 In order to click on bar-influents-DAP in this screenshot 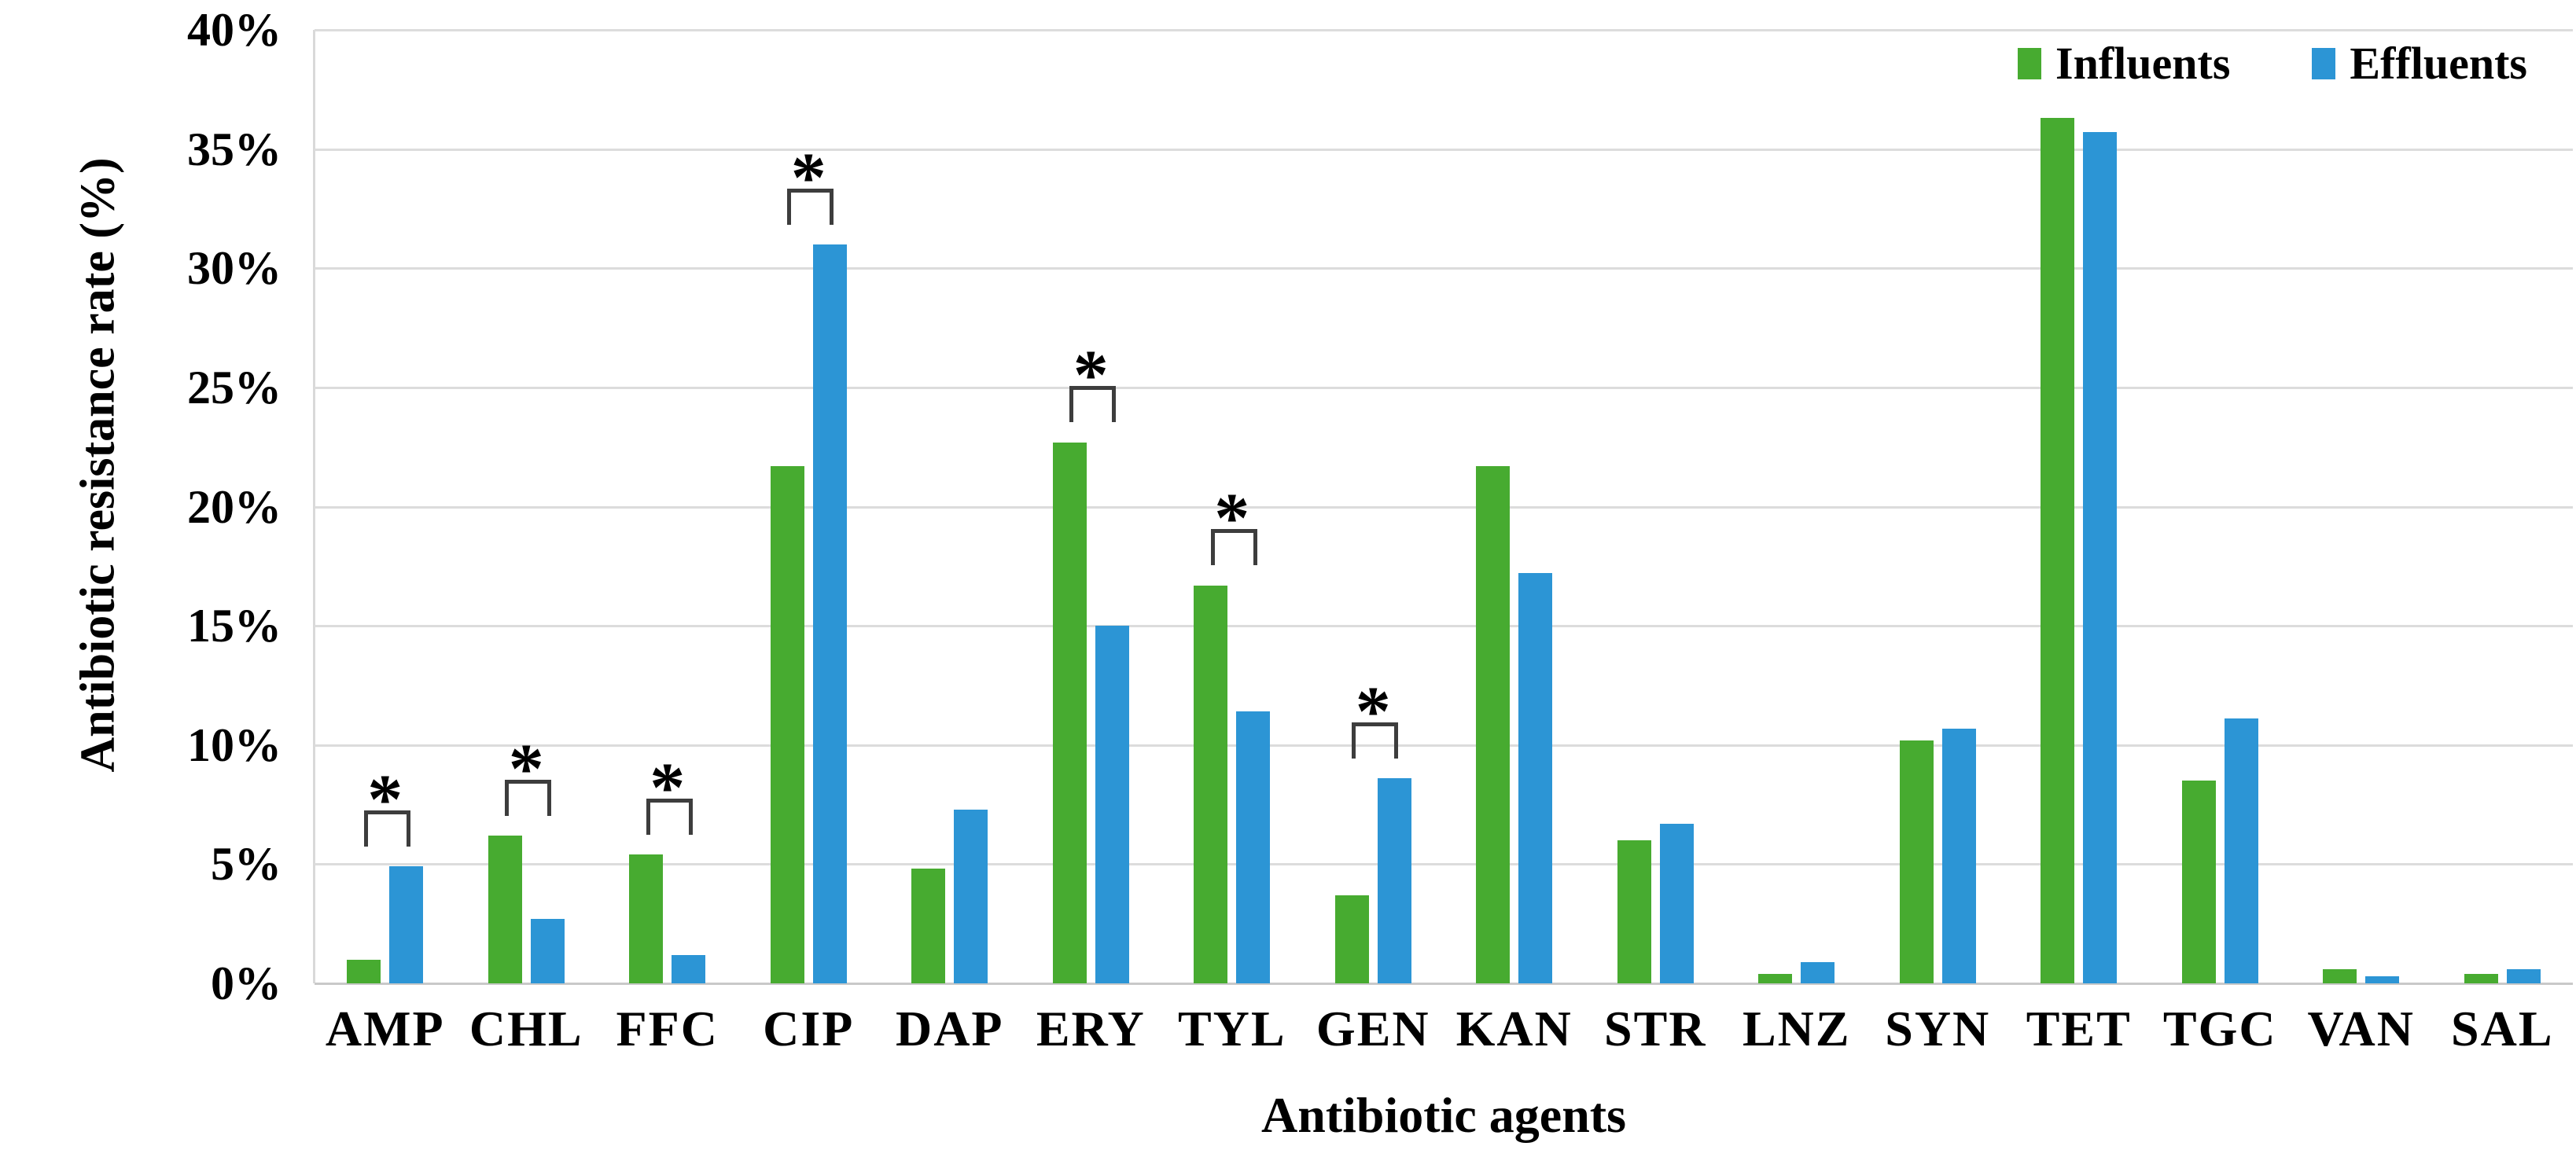, I will do `click(928, 926)`.